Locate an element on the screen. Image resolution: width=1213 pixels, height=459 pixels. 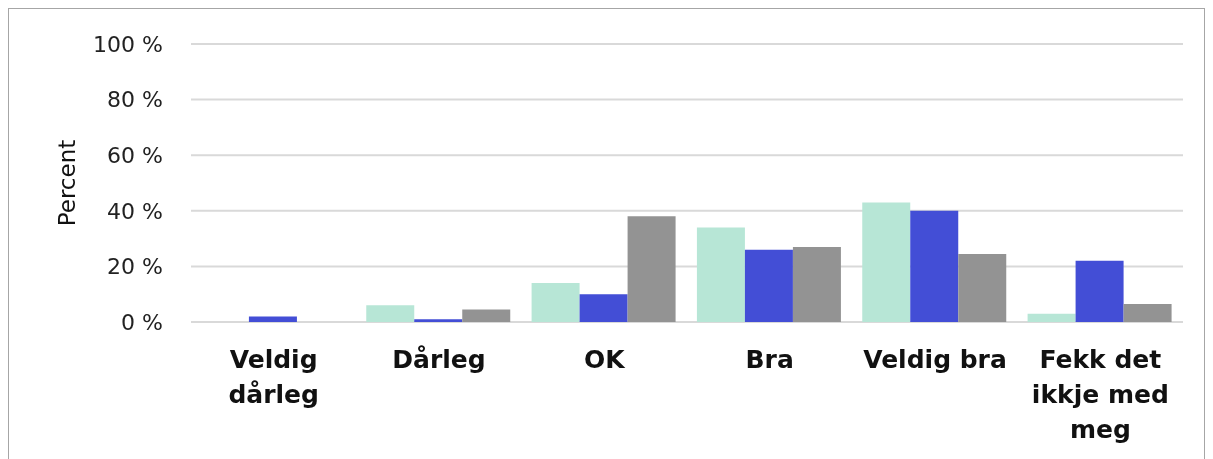
x-tick-label: Fekk det ikkje med meg is located at coordinates (1100, 394).